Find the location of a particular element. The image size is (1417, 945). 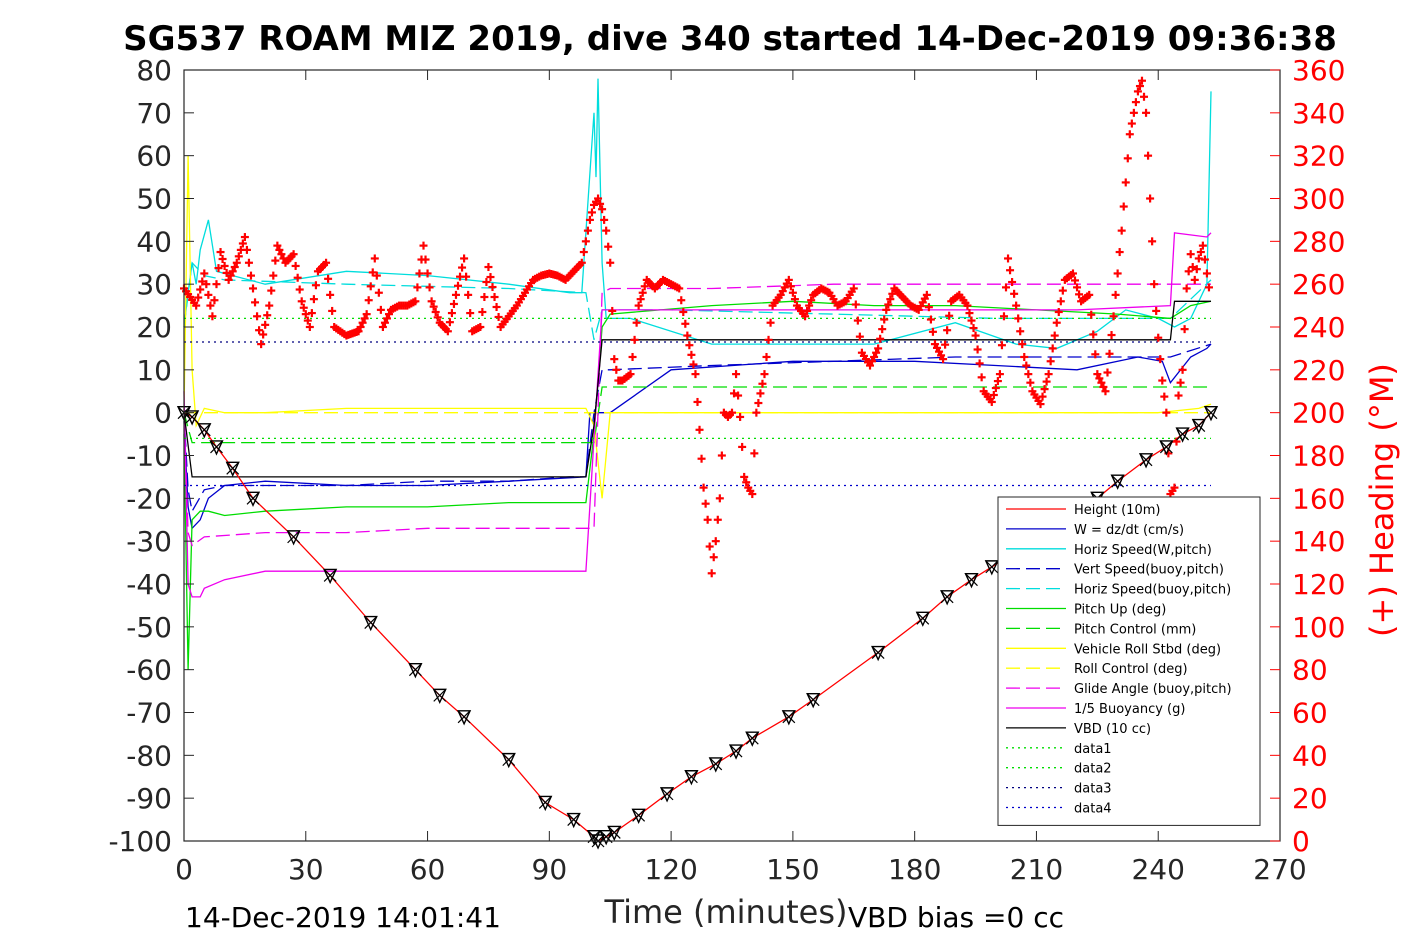

y2-tick-label: 140 is located at coordinates (1318, 541).